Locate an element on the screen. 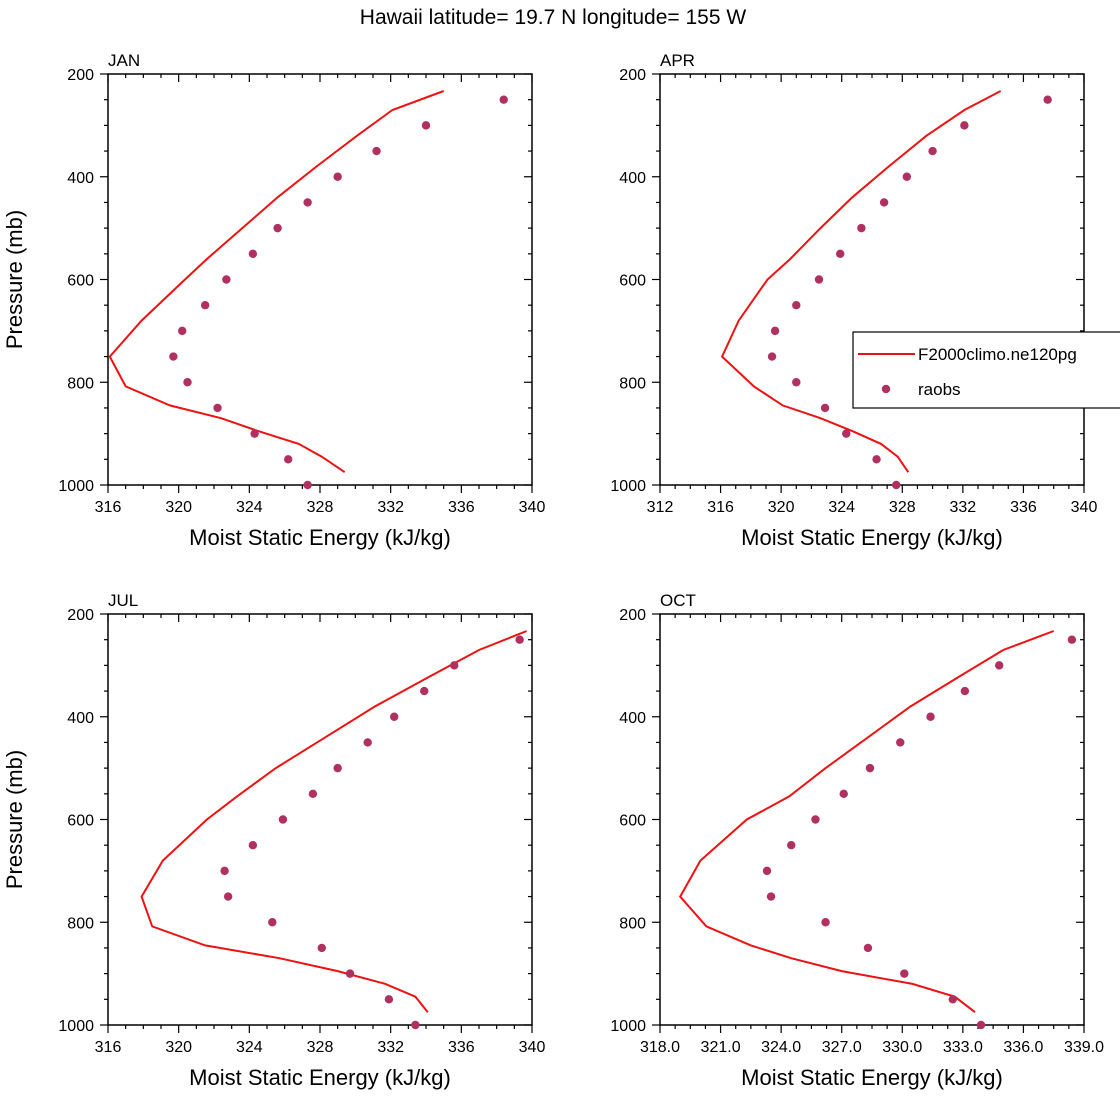 The image size is (1120, 1120). legend-obs-swatch is located at coordinates (886, 389).